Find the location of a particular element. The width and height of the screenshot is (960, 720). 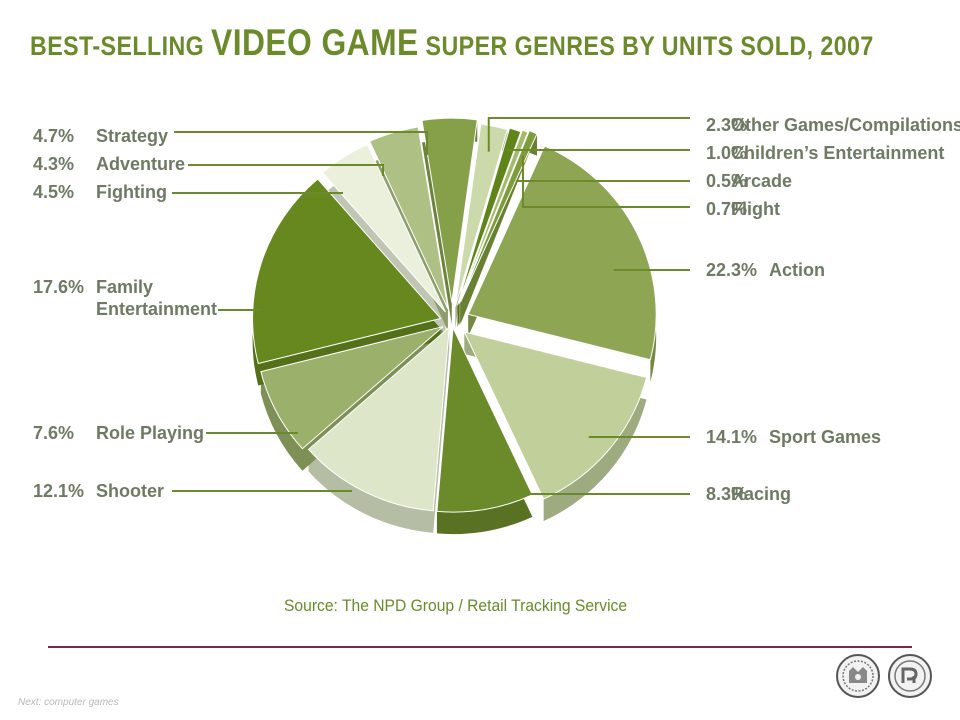

slice-percent-action: 22.3% is located at coordinates (731, 270).